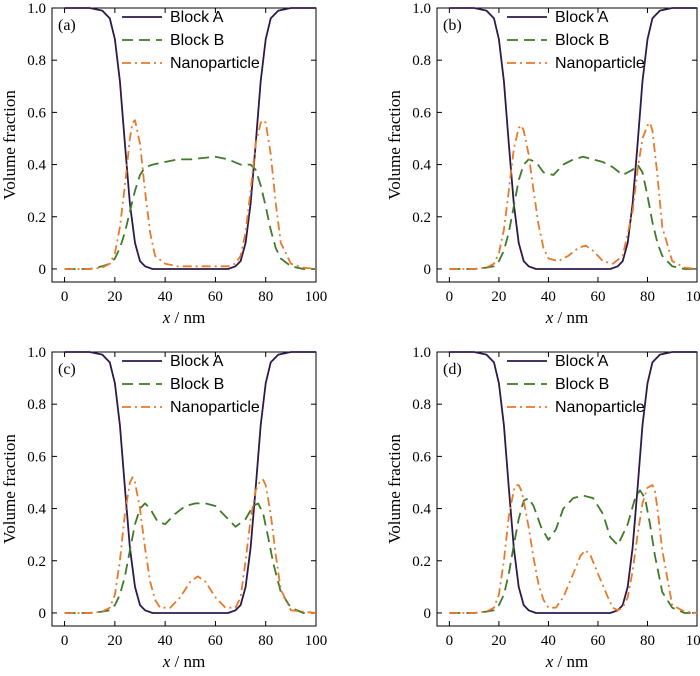 This screenshot has width=700, height=676. Describe the element at coordinates (67, 369) in the screenshot. I see `panel-label: (c)` at that location.